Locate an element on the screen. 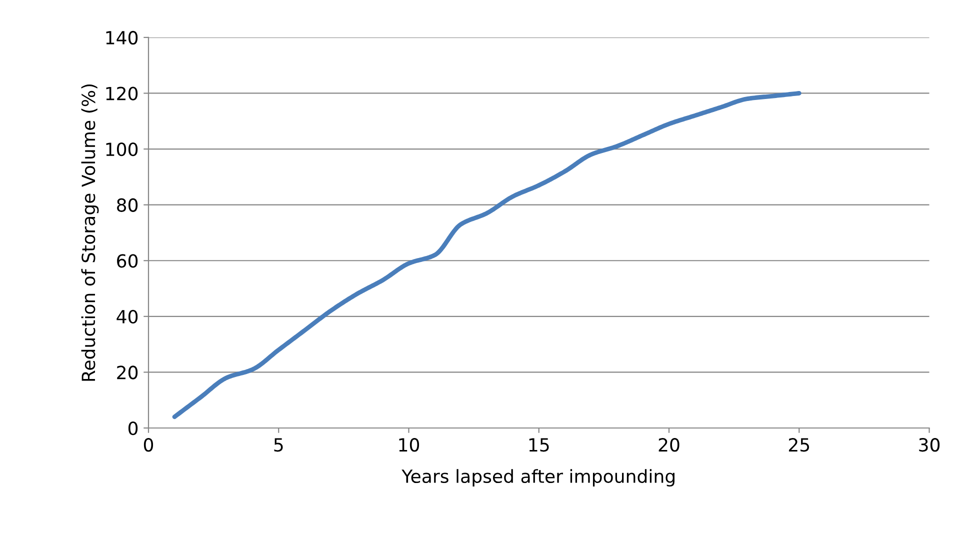 This screenshot has height=535, width=958. x-tick-label: 10 is located at coordinates (409, 445).